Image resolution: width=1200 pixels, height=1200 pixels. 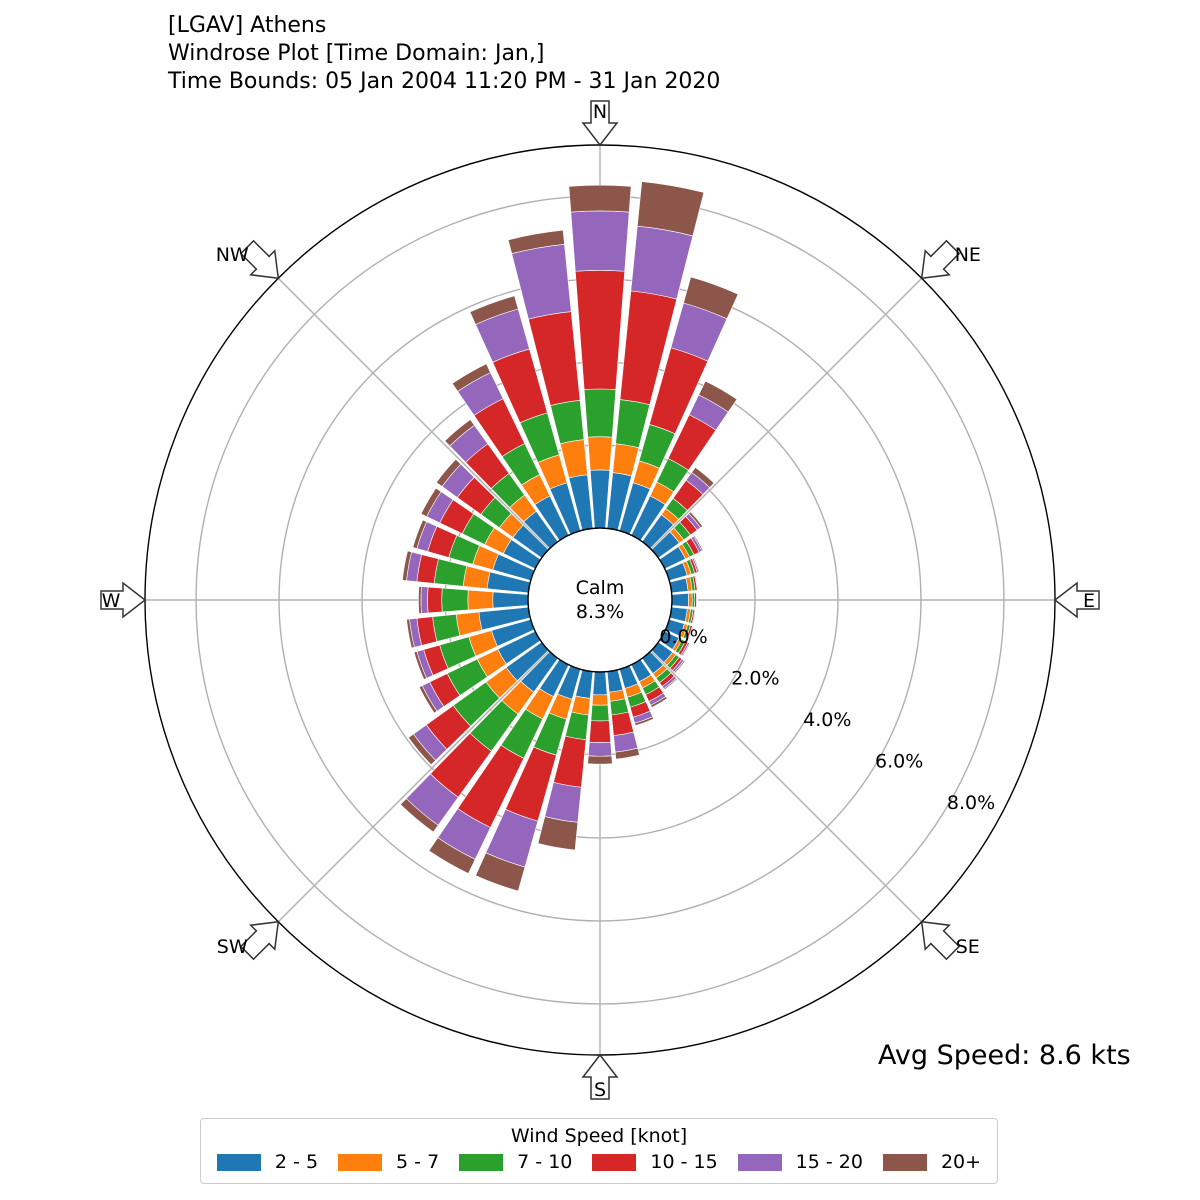 I want to click on calm-circle, so click(x=600, y=600).